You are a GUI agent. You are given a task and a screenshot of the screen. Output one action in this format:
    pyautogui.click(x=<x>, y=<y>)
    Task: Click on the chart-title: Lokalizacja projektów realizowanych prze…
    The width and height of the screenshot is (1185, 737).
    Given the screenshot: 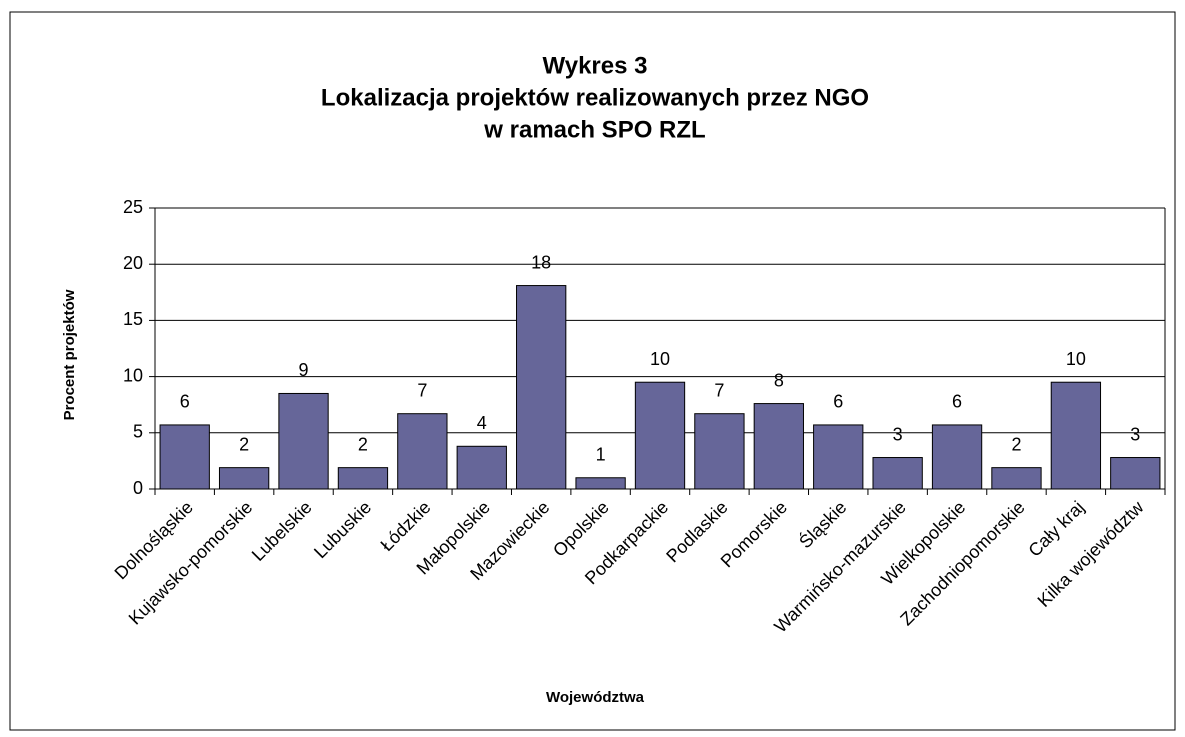 What is the action you would take?
    pyautogui.click(x=595, y=97)
    